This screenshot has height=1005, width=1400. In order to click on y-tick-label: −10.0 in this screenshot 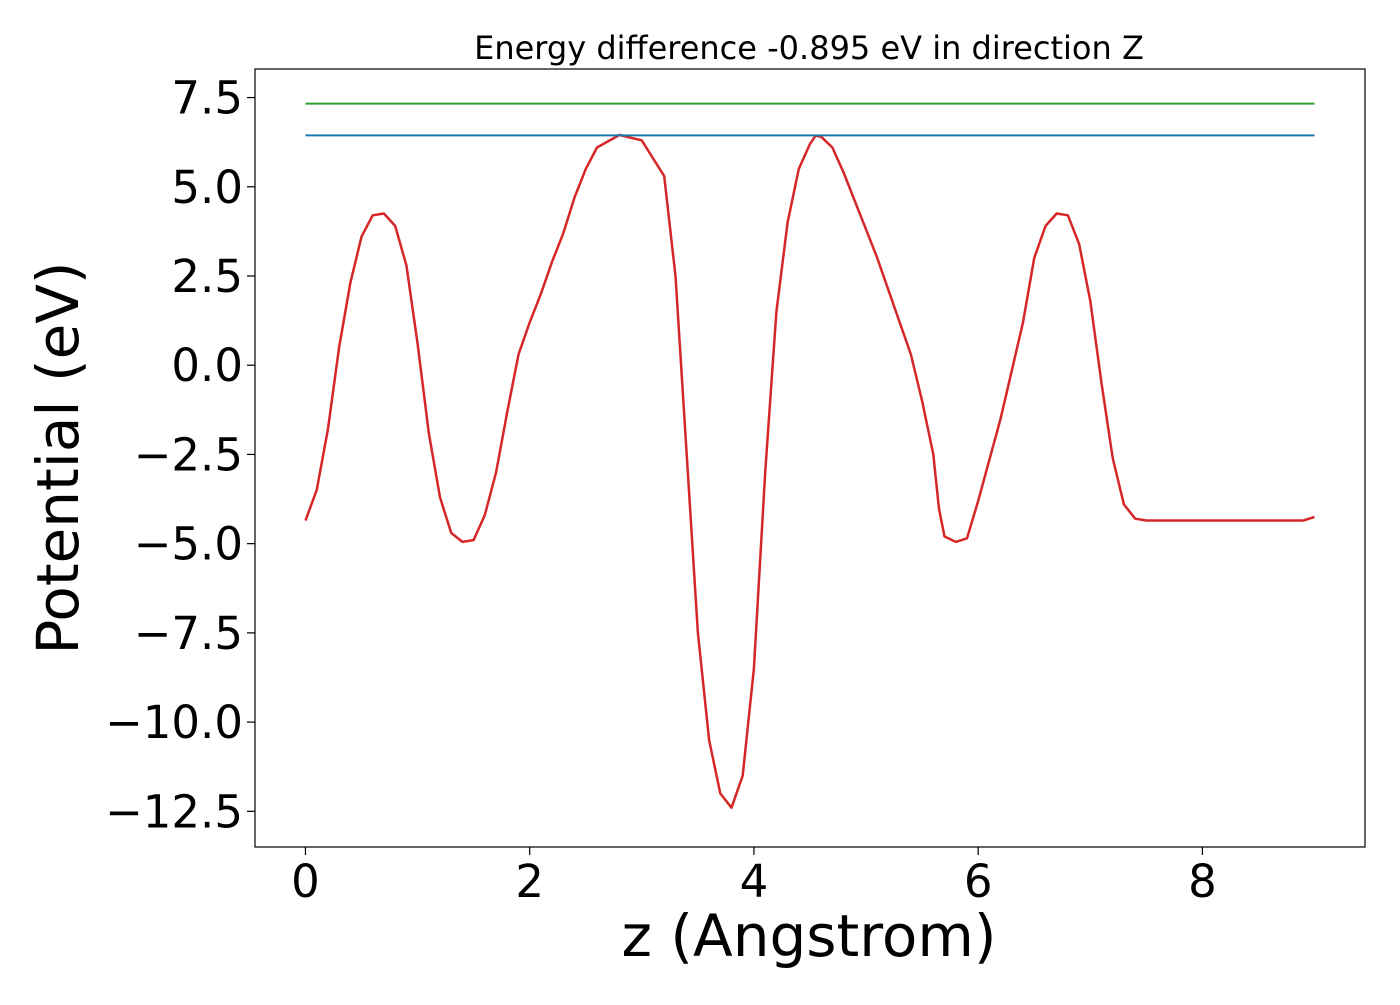, I will do `click(174, 722)`.